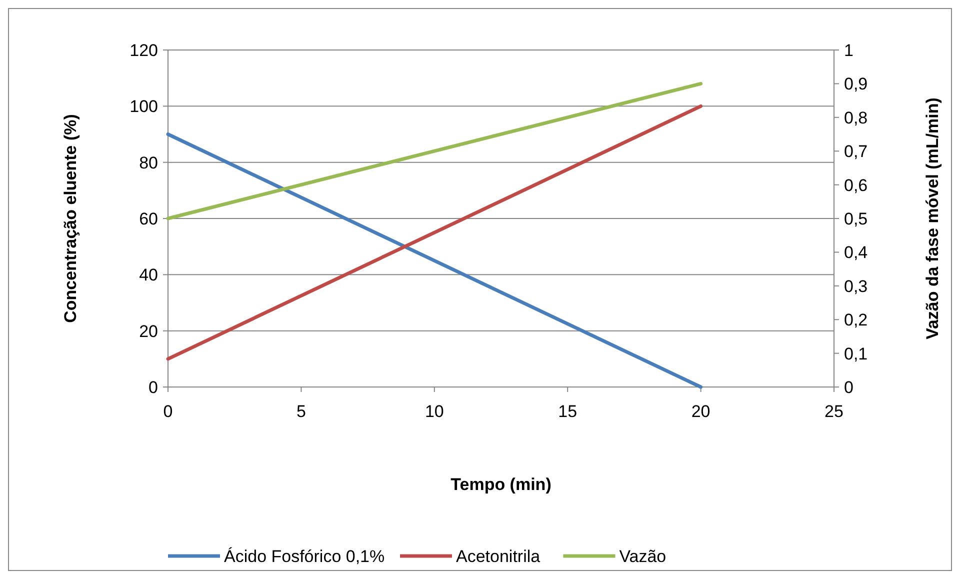  What do you see at coordinates (856, 84) in the screenshot?
I see `y2-tick-label: 0,9` at bounding box center [856, 84].